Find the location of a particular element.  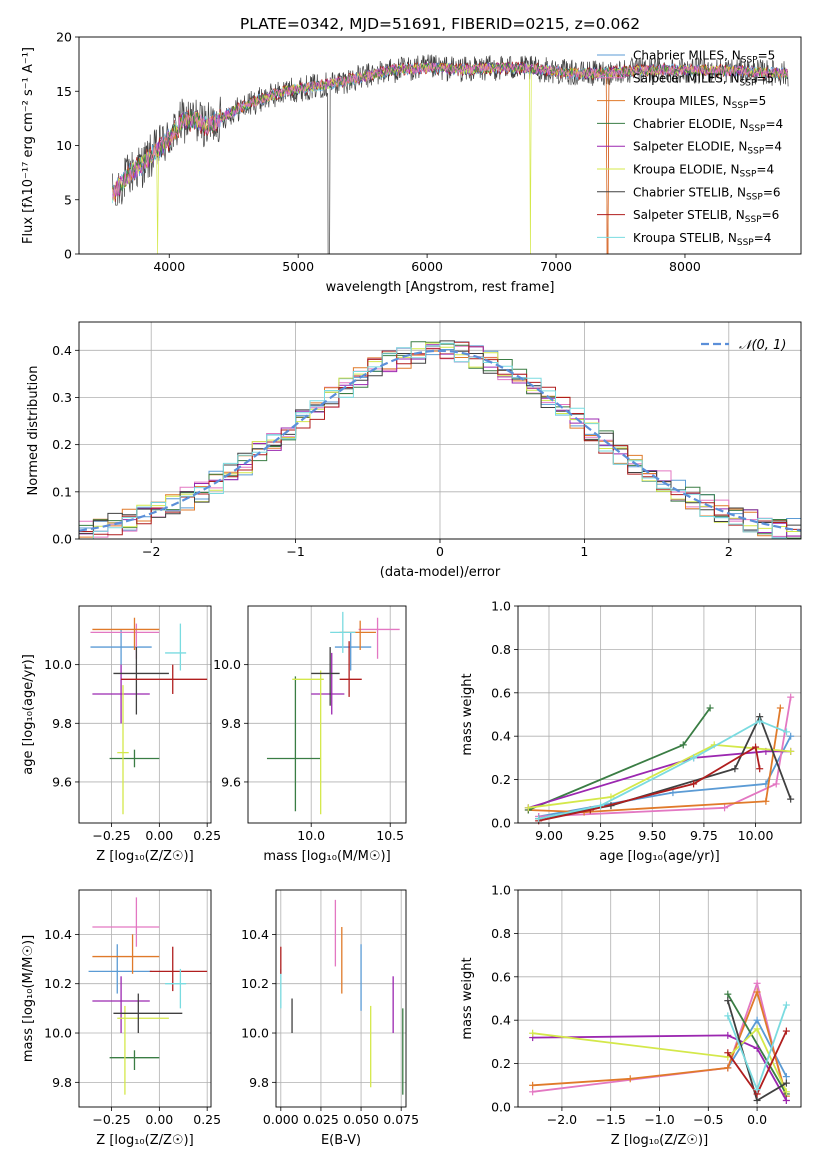

x-axis-label: (data-model)/error is located at coordinates (440, 572).